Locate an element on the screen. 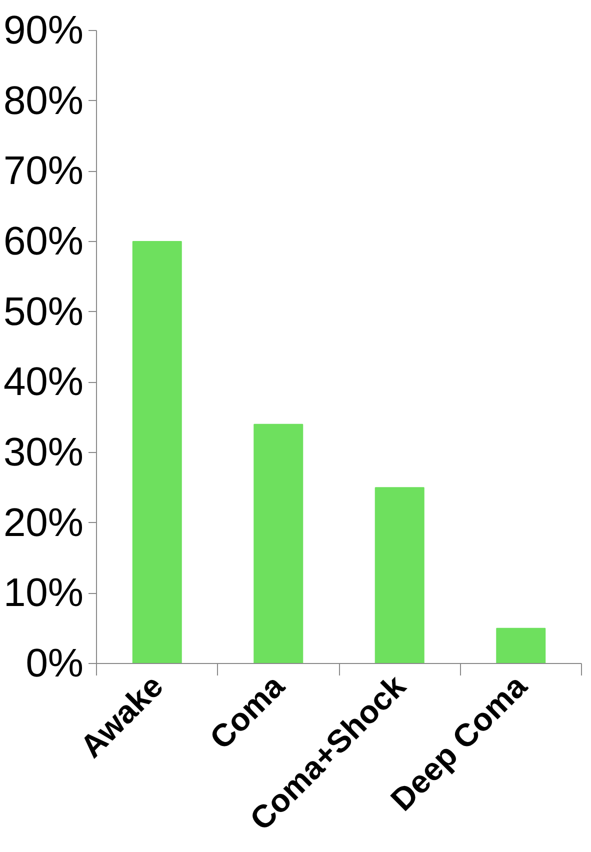  y-tick-label: 40% is located at coordinates (43, 382).